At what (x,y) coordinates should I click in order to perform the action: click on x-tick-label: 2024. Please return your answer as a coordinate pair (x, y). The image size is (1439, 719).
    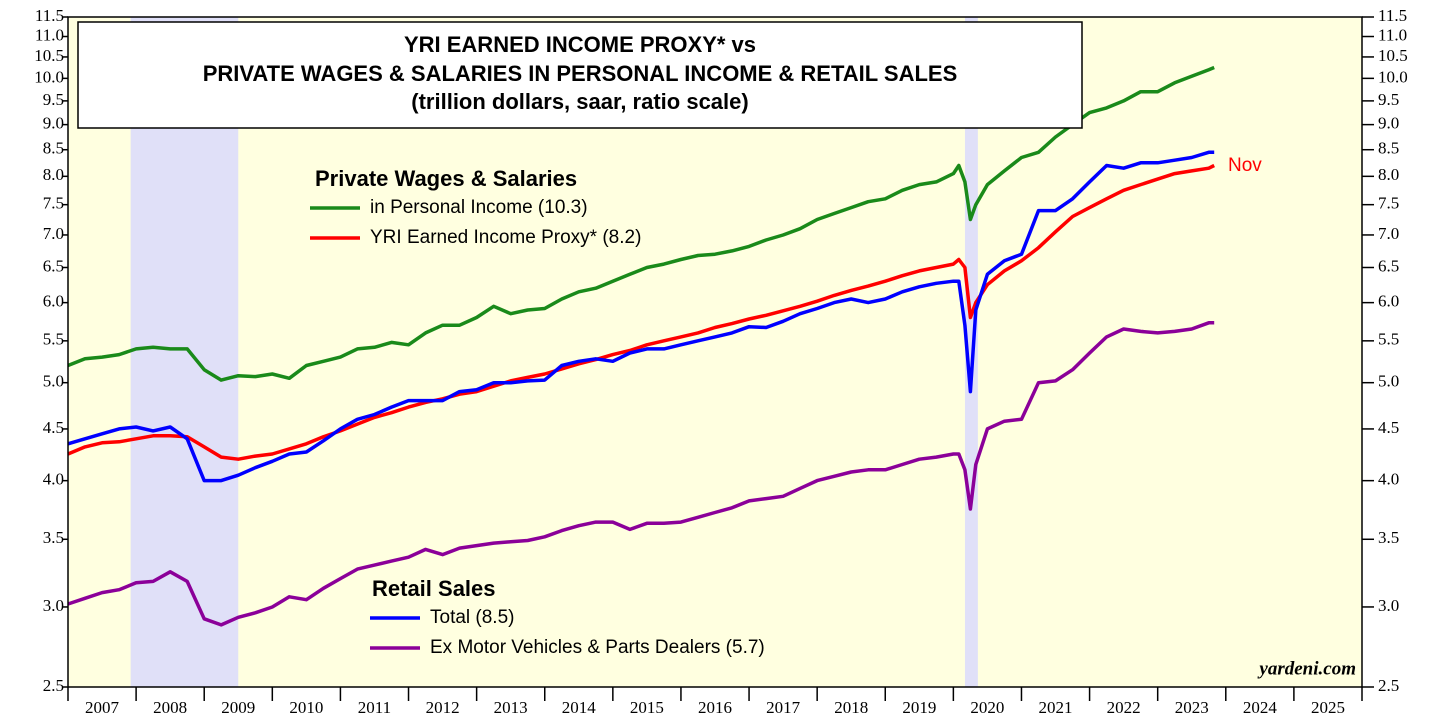
    Looking at the image, I should click on (1260, 707).